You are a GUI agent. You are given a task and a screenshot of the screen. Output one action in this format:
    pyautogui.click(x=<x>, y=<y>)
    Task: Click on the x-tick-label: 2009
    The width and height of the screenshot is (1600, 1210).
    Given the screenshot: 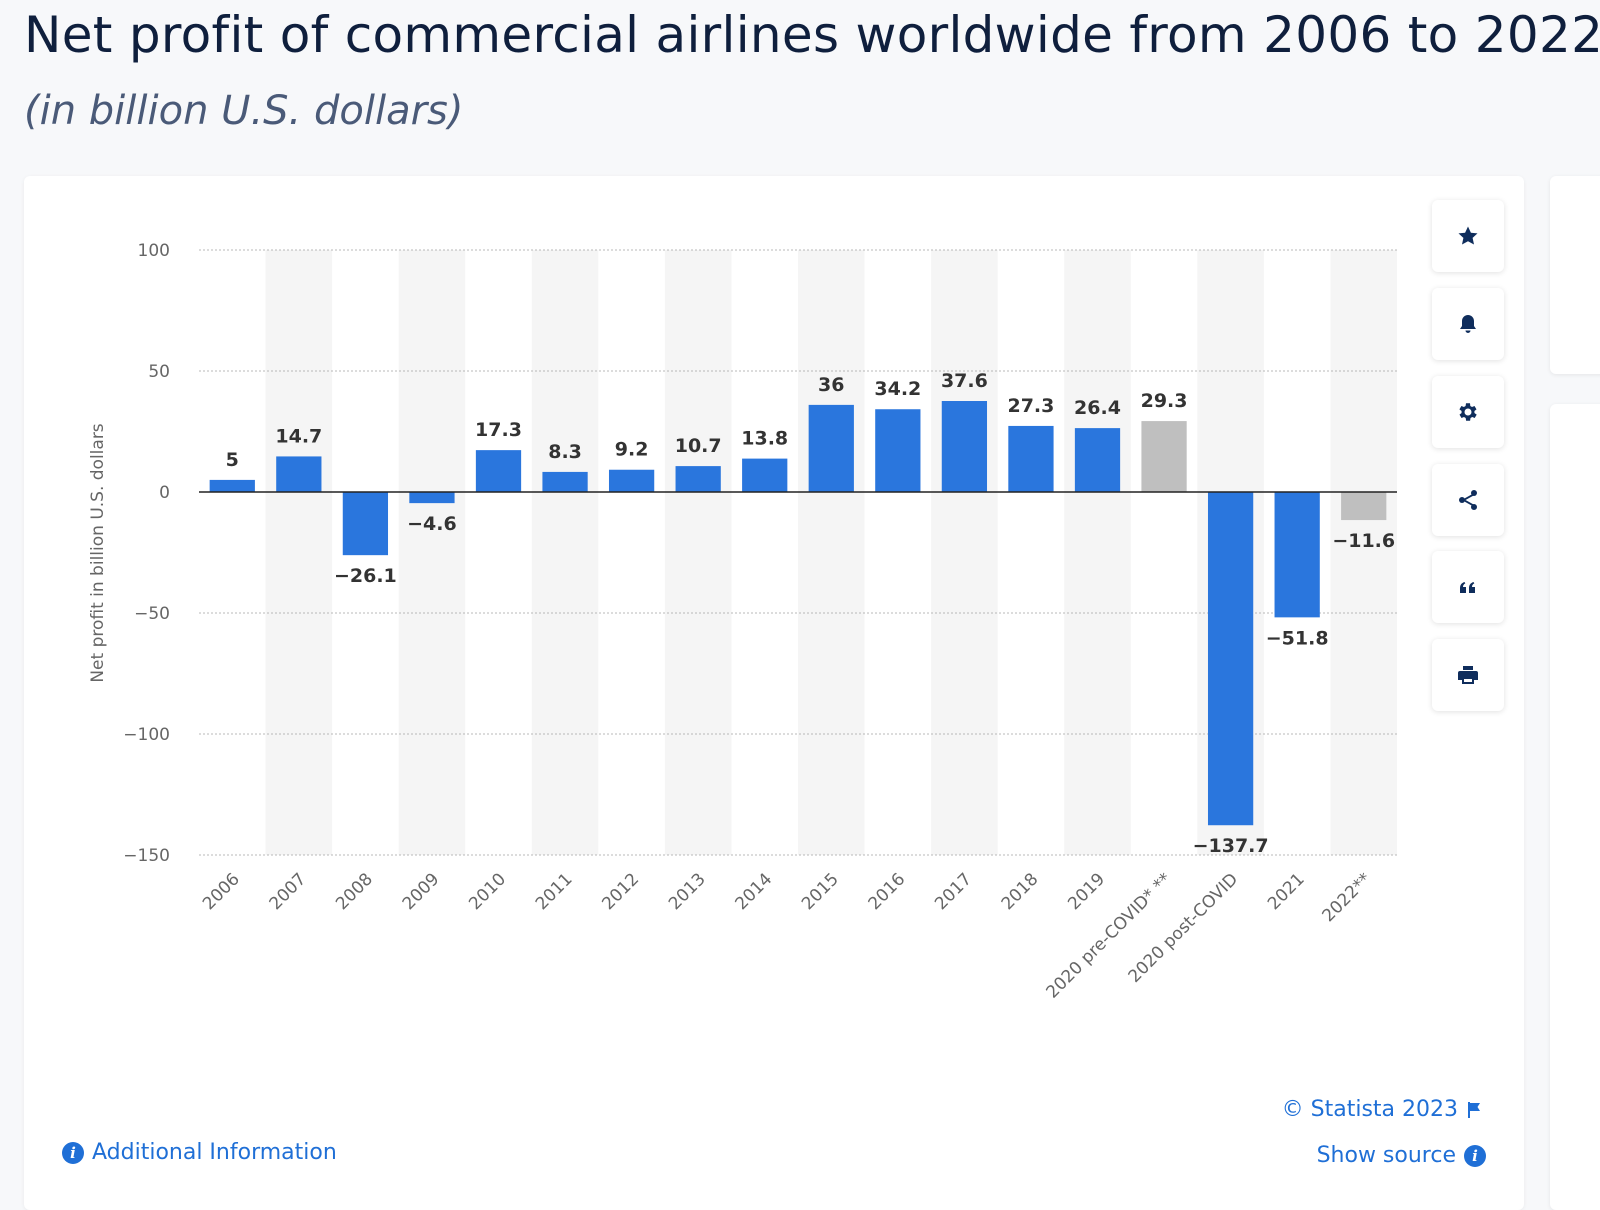 What is the action you would take?
    pyautogui.click(x=421, y=891)
    